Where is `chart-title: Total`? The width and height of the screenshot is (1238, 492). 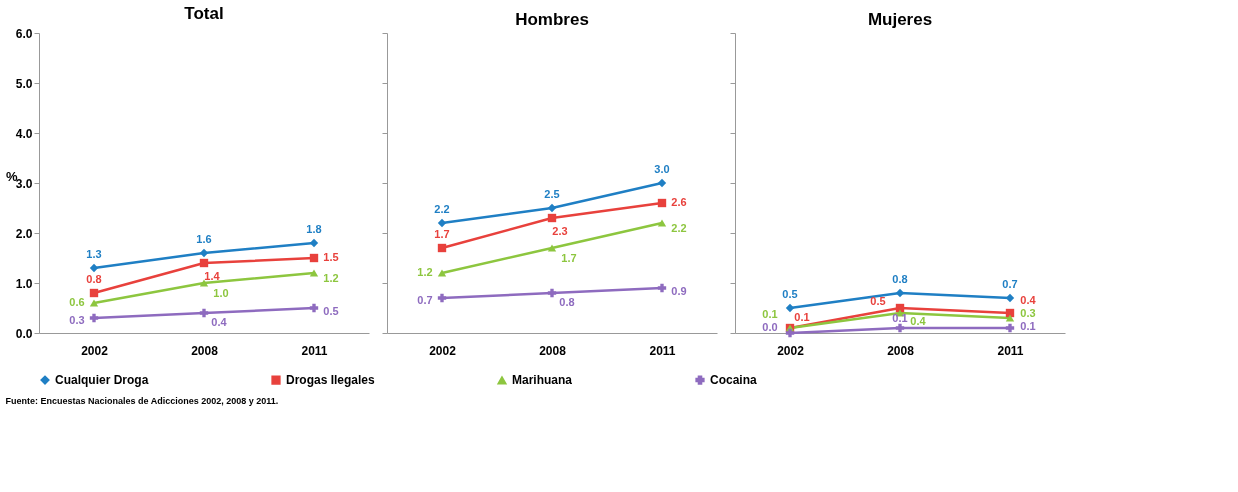 chart-title: Total is located at coordinates (204, 13).